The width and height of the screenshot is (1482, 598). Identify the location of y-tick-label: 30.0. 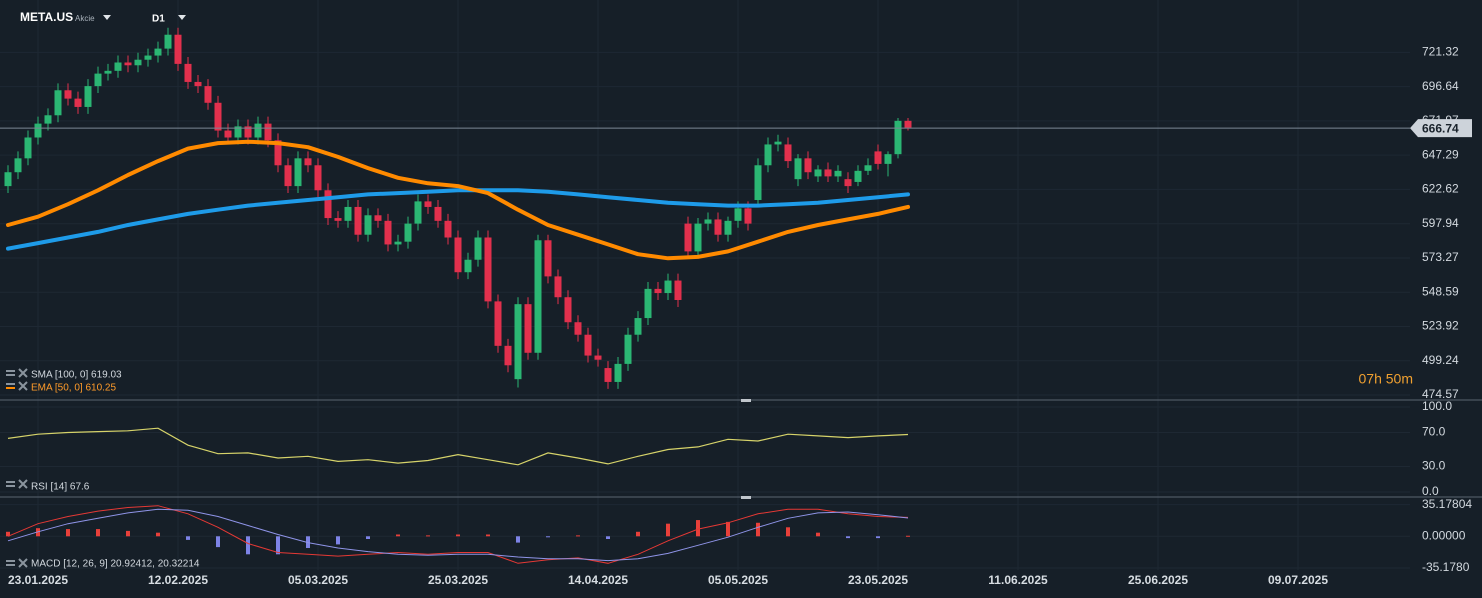
(1434, 466).